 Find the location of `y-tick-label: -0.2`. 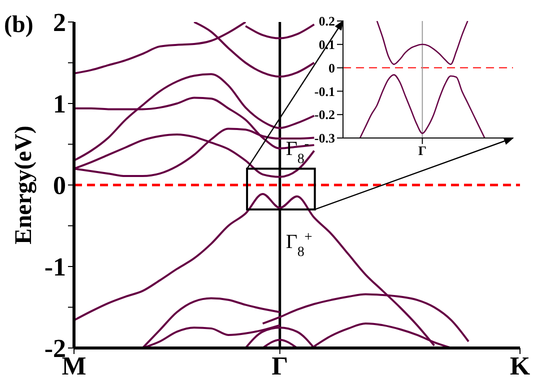

y-tick-label: -0.2 is located at coordinates (324, 114).